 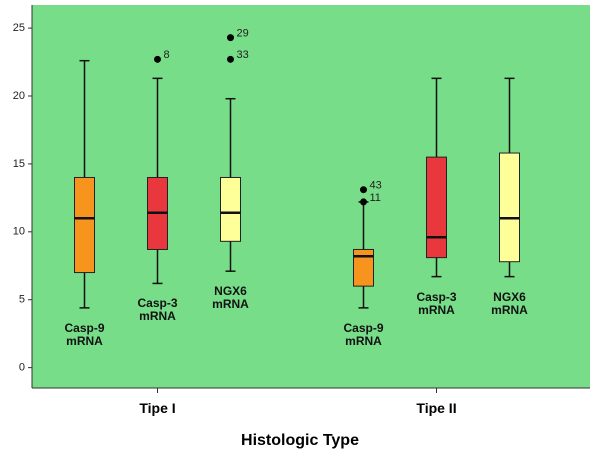 What do you see at coordinates (167, 55) in the screenshot?
I see `outlier-label: 8` at bounding box center [167, 55].